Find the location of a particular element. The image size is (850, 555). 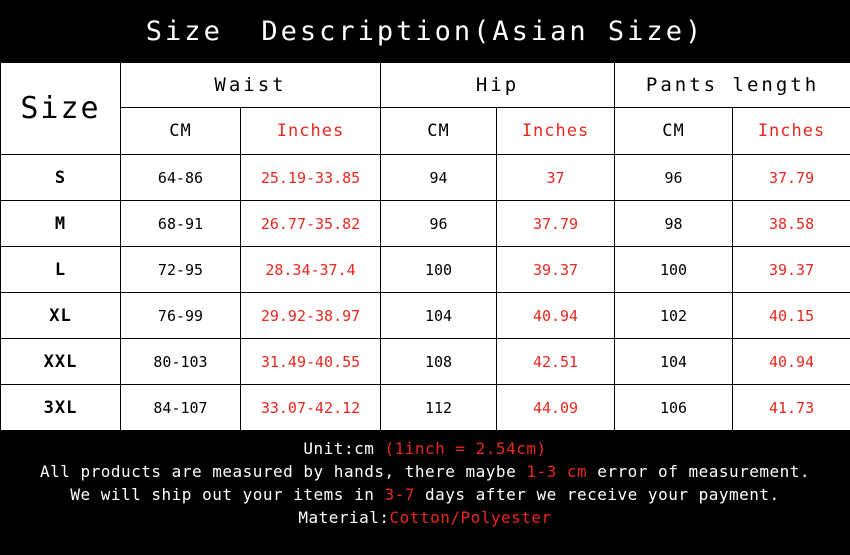

cell-hip-inches: 42.51 is located at coordinates (556, 361).